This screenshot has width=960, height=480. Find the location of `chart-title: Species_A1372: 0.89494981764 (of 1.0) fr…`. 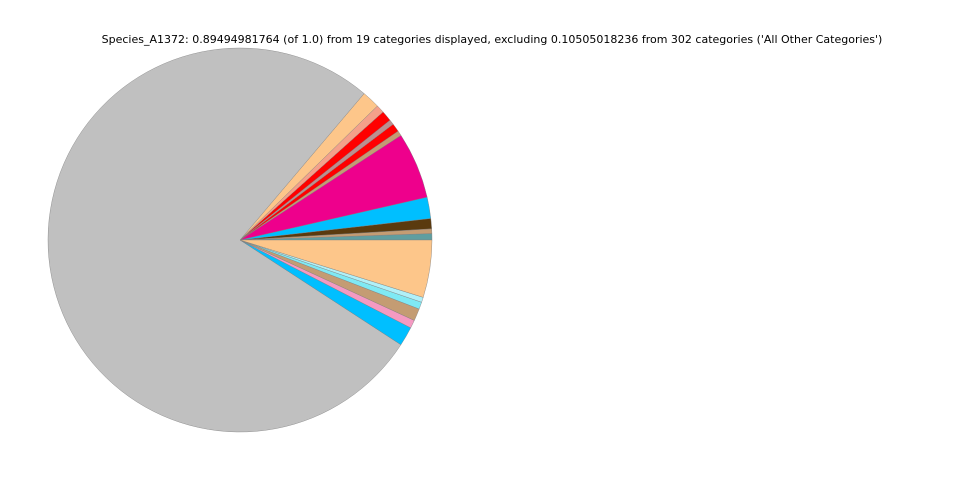

chart-title: Species_A1372: 0.89494981764 (of 1.0) fr… is located at coordinates (492, 39).